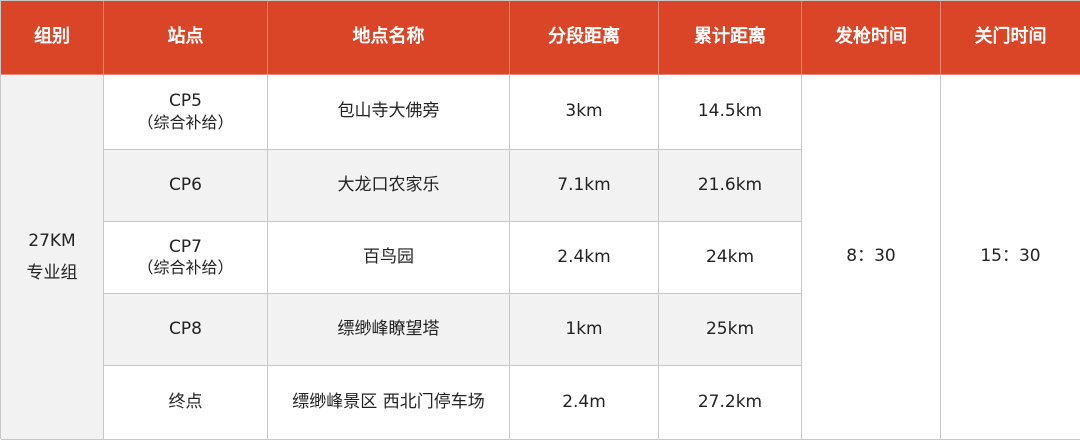  I want to click on place-cell: 包山寺大佛旁, so click(389, 112).